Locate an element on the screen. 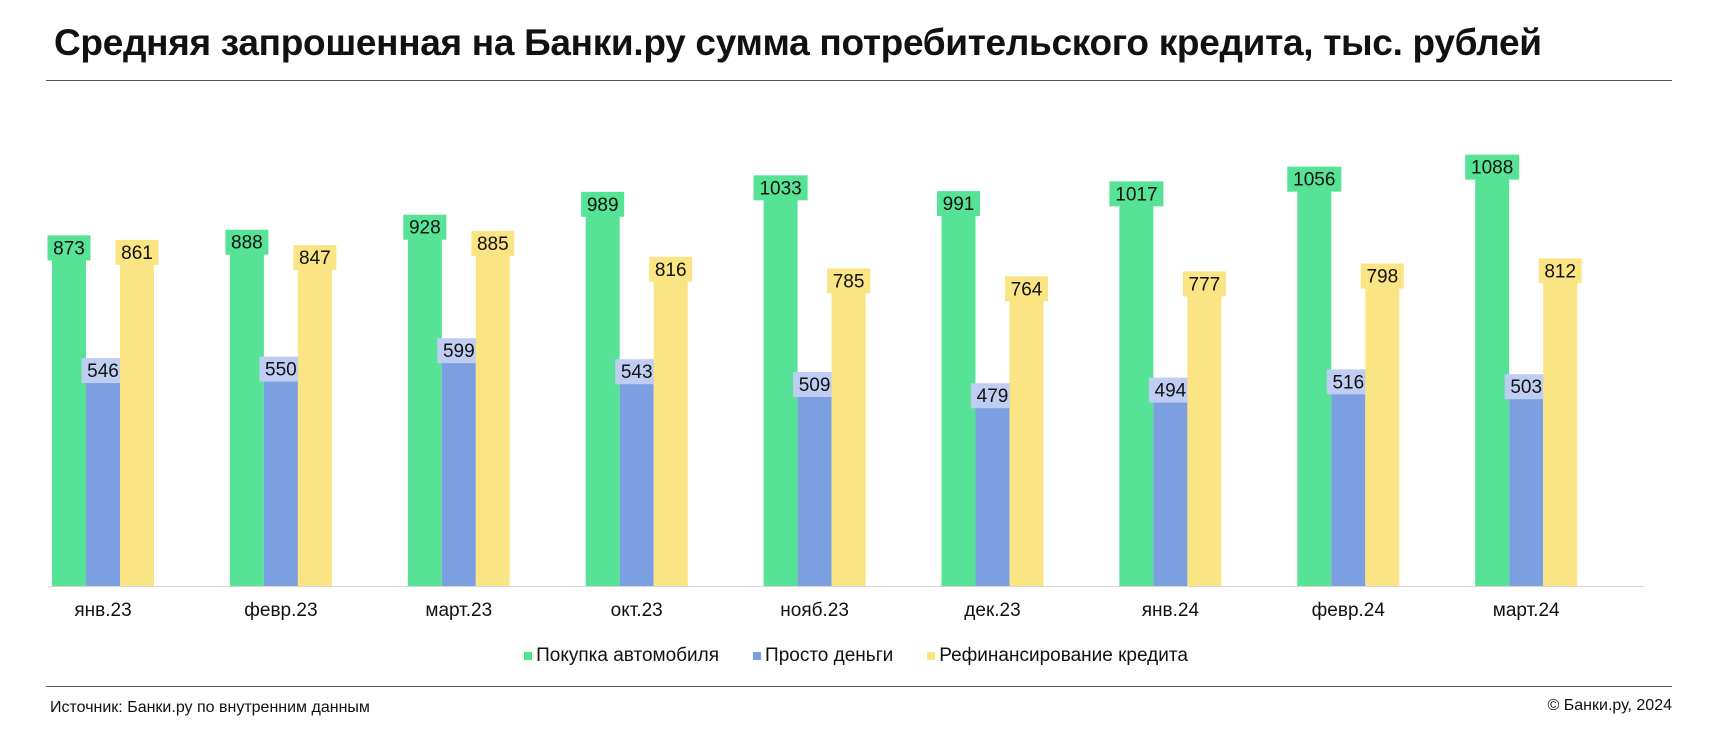 This screenshot has height=744, width=1712. data-label: 798 is located at coordinates (1382, 277).